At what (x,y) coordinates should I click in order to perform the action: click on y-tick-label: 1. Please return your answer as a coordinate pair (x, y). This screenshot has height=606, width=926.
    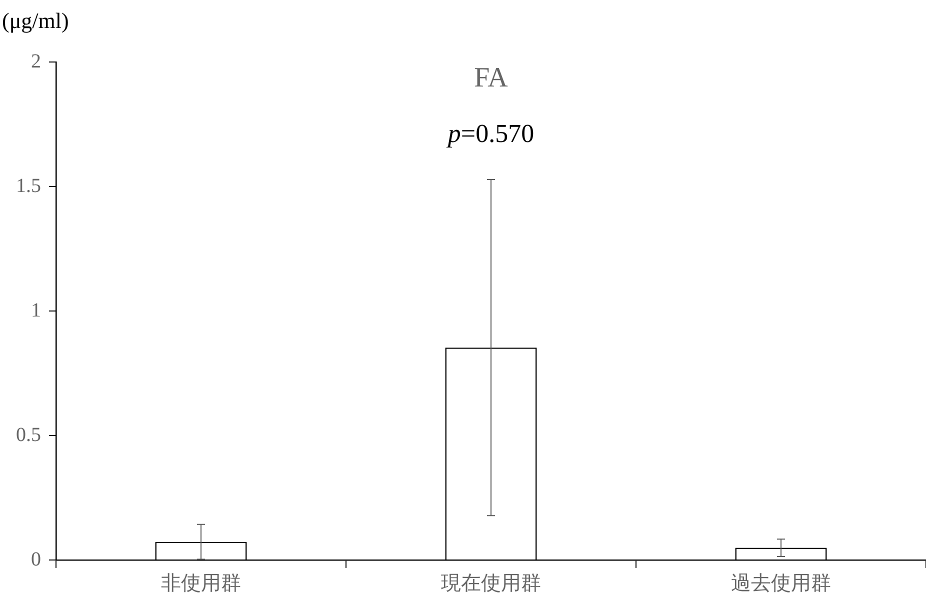
    Looking at the image, I should click on (36, 310).